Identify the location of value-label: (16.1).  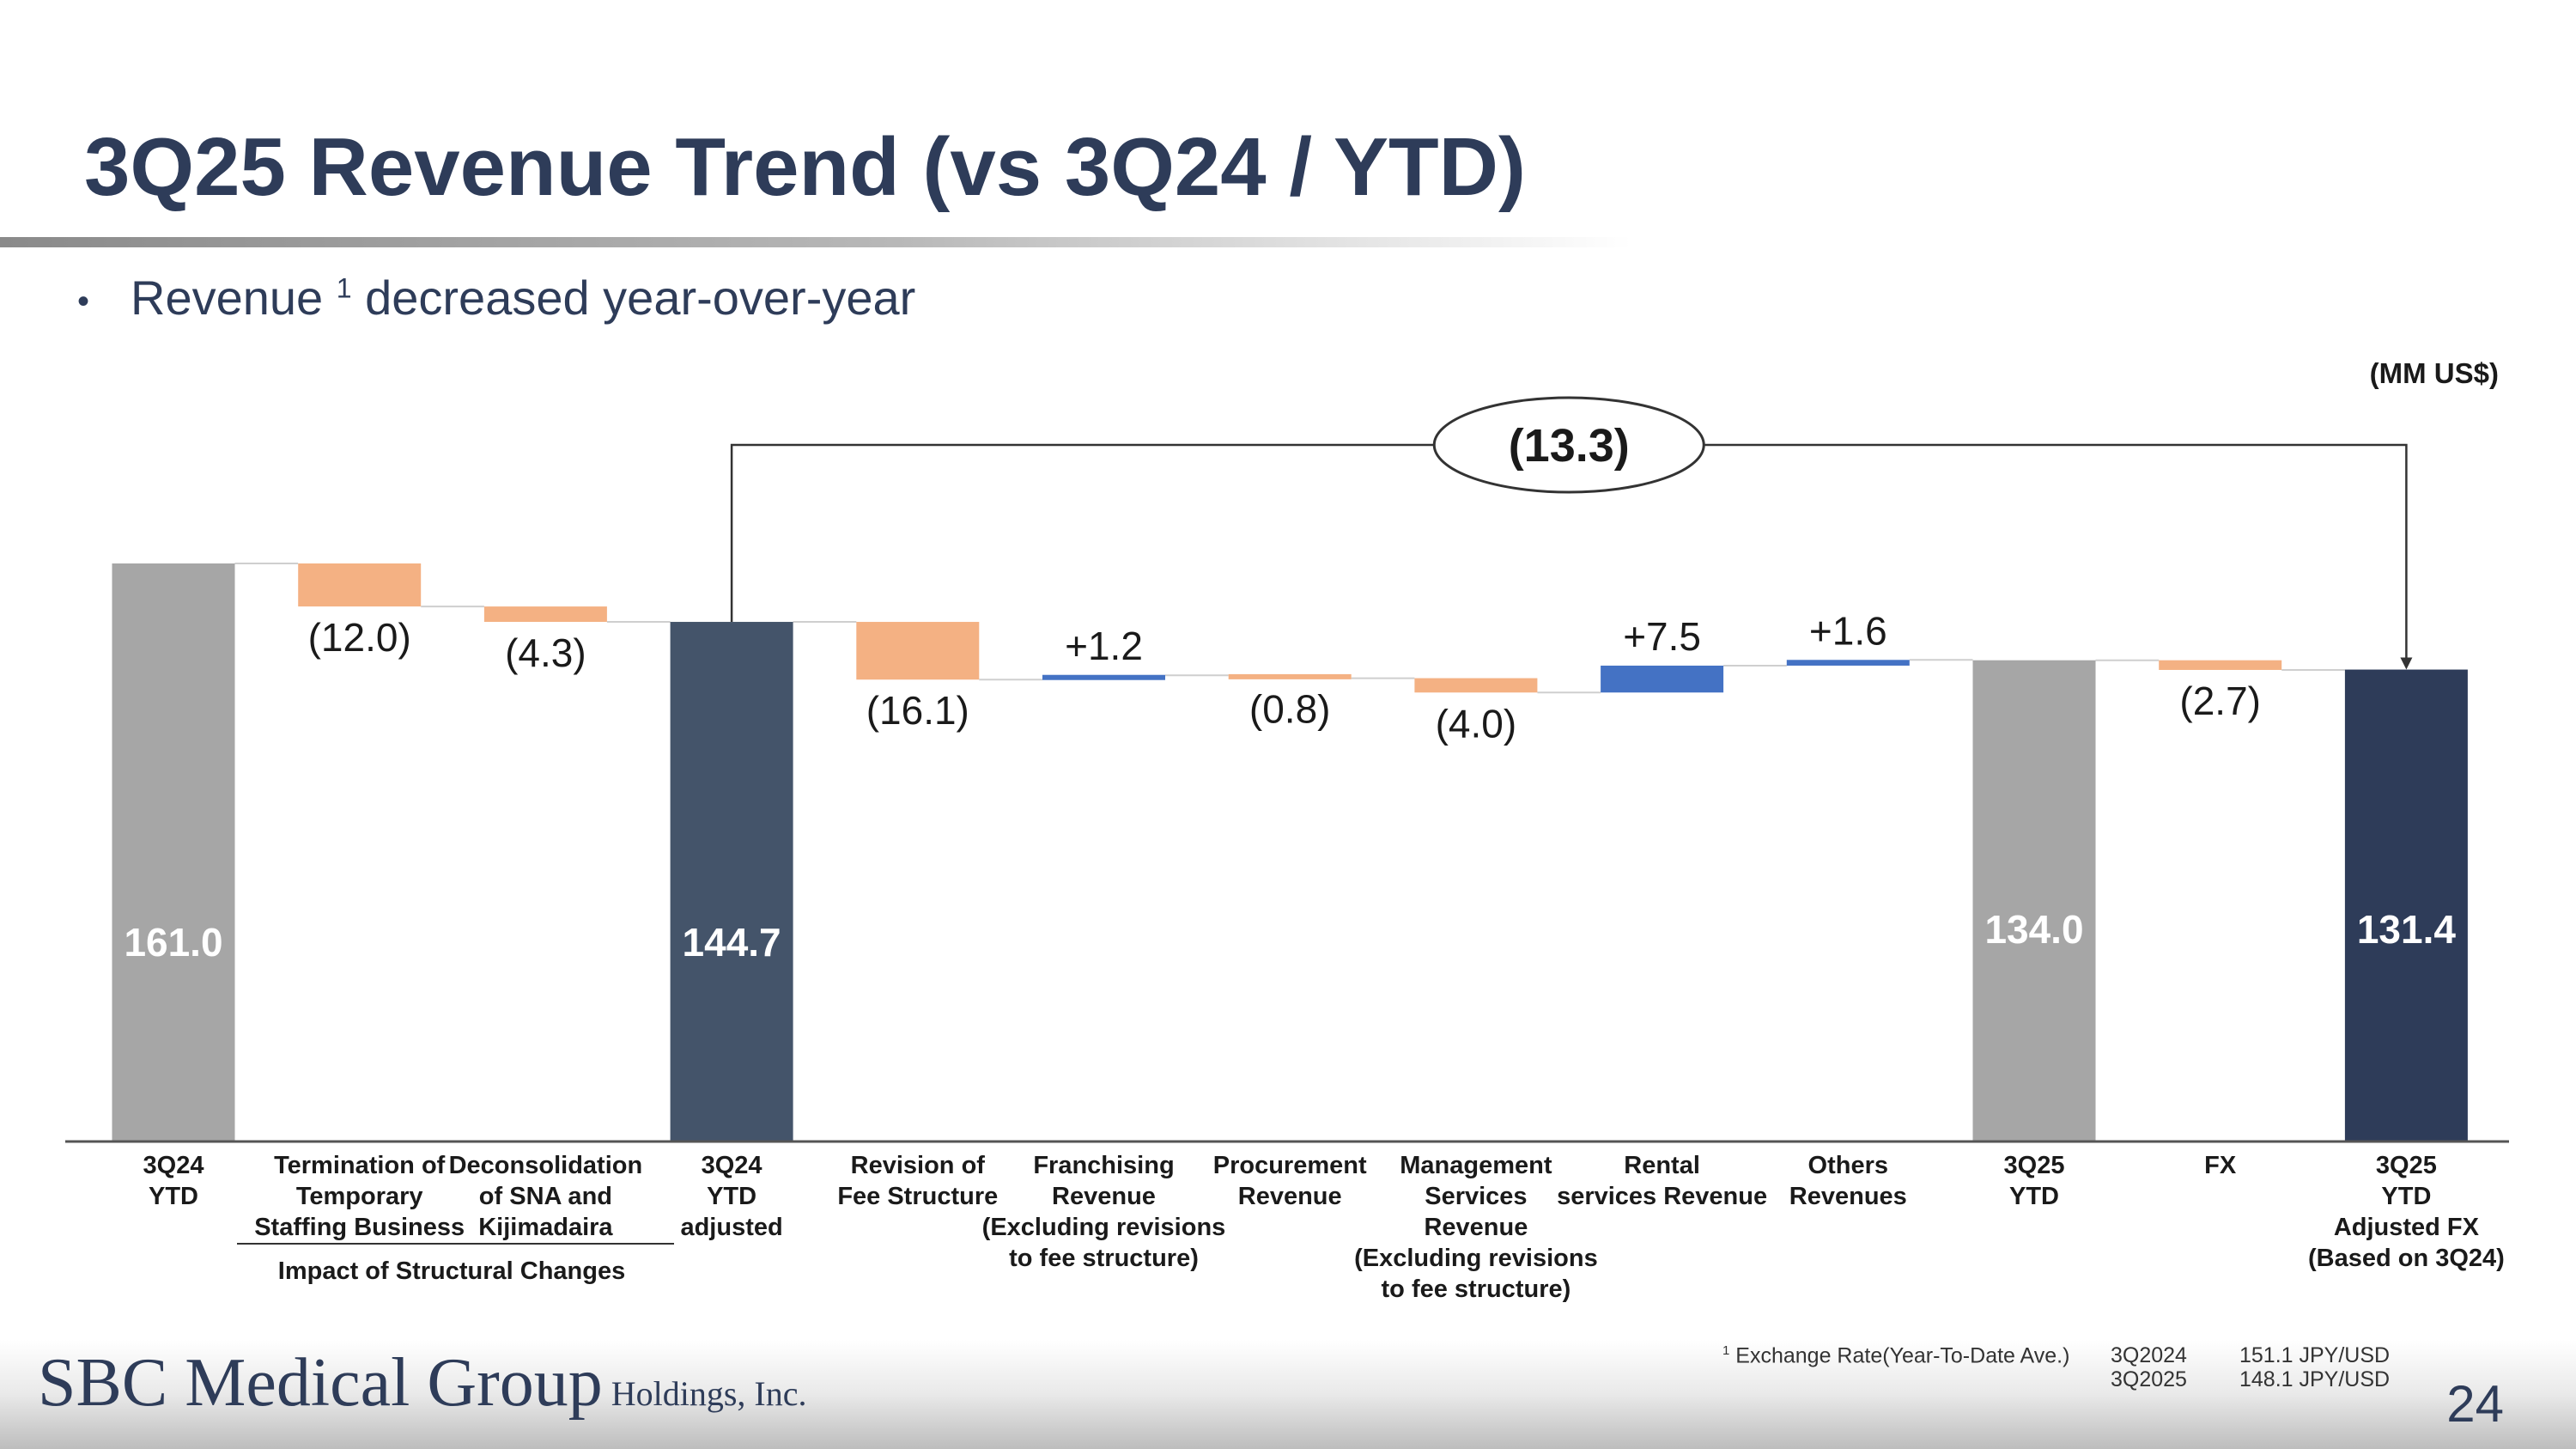
(918, 710).